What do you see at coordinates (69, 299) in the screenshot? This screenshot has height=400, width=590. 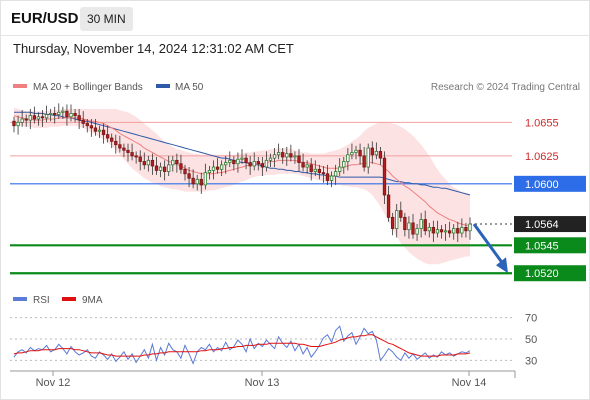 I see `legend-swatch-9ma` at bounding box center [69, 299].